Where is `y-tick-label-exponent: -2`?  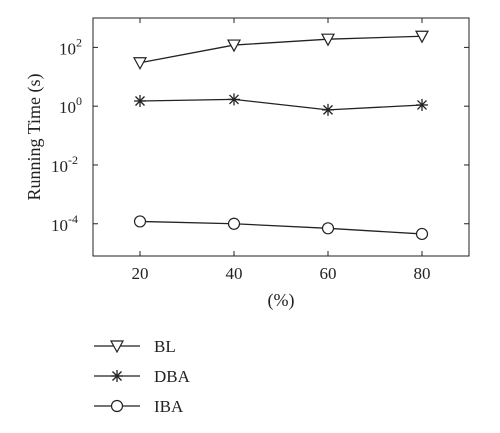
y-tick-label-exponent: -2 is located at coordinates (73, 160).